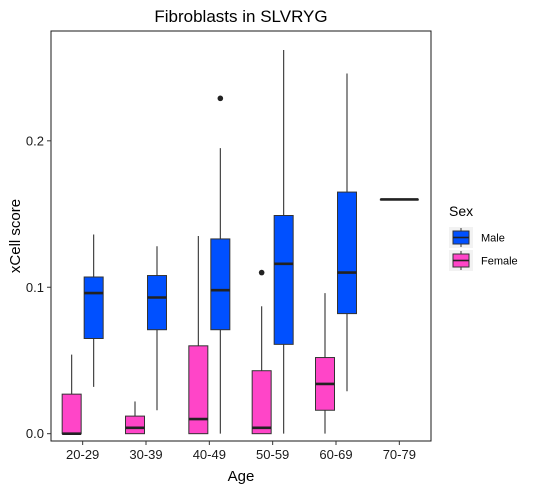 The image size is (536, 489). I want to click on x-tick-label: 30-39, so click(145, 454).